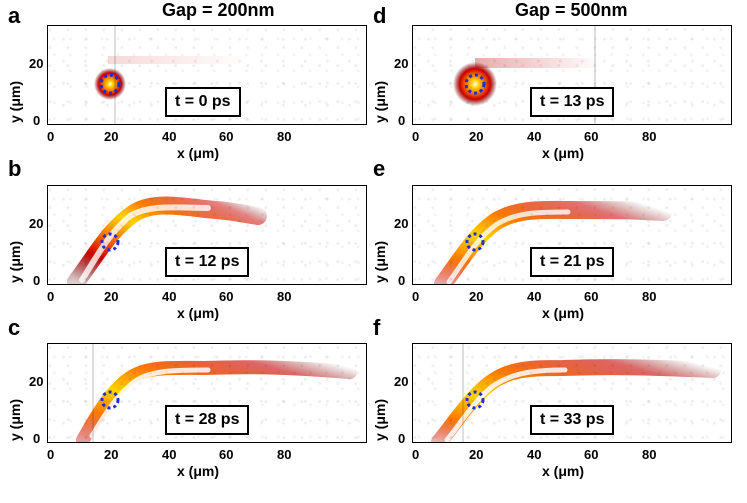 The width and height of the screenshot is (747, 503). What do you see at coordinates (379, 168) in the screenshot?
I see `panel-letter-e: e` at bounding box center [379, 168].